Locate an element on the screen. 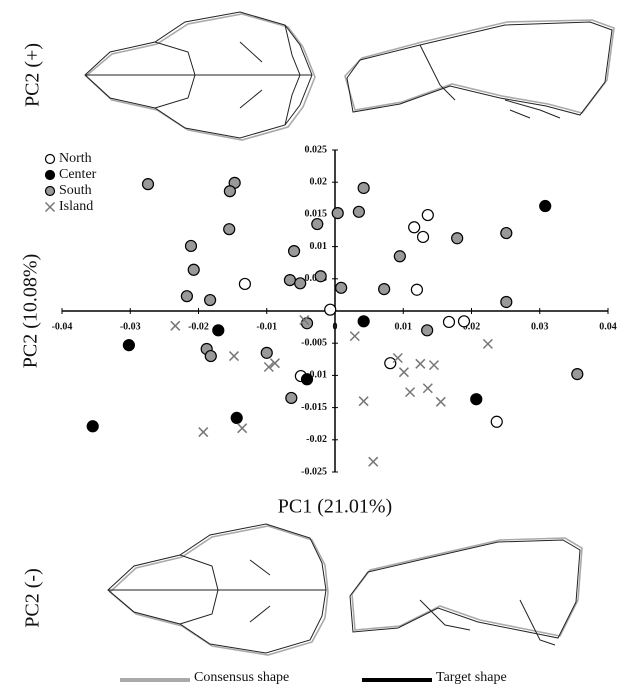 This screenshot has height=689, width=638. legend-label: Center is located at coordinates (78, 174).